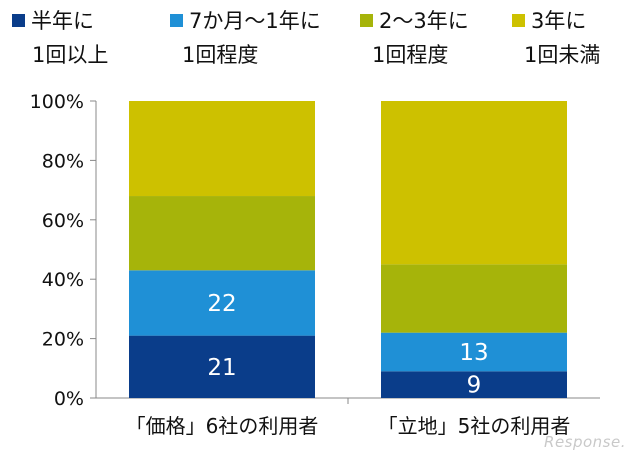  I want to click on data-label: 22, so click(221, 304).